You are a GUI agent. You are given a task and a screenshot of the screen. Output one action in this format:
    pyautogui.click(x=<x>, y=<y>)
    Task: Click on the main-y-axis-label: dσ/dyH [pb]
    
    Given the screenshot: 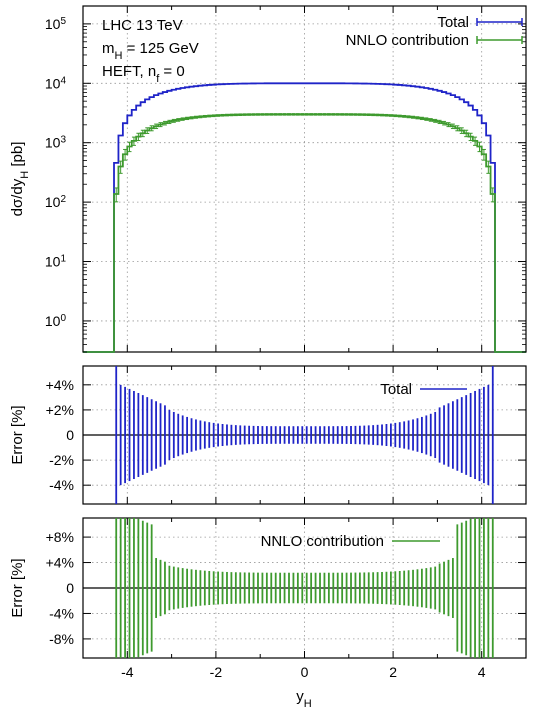 What is the action you would take?
    pyautogui.click(x=20, y=179)
    